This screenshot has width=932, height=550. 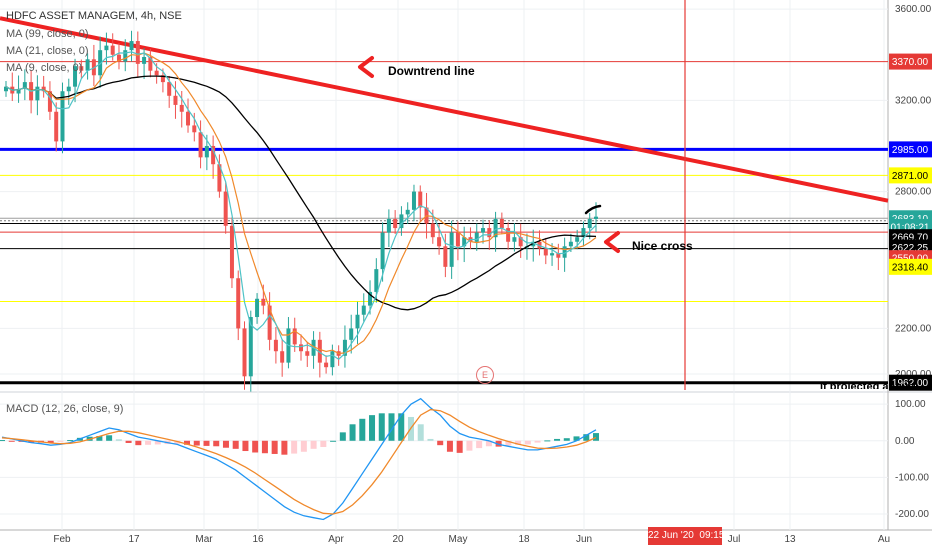 What do you see at coordinates (431, 71) in the screenshot?
I see `annotation-downtrend: Downtrend line` at bounding box center [431, 71].